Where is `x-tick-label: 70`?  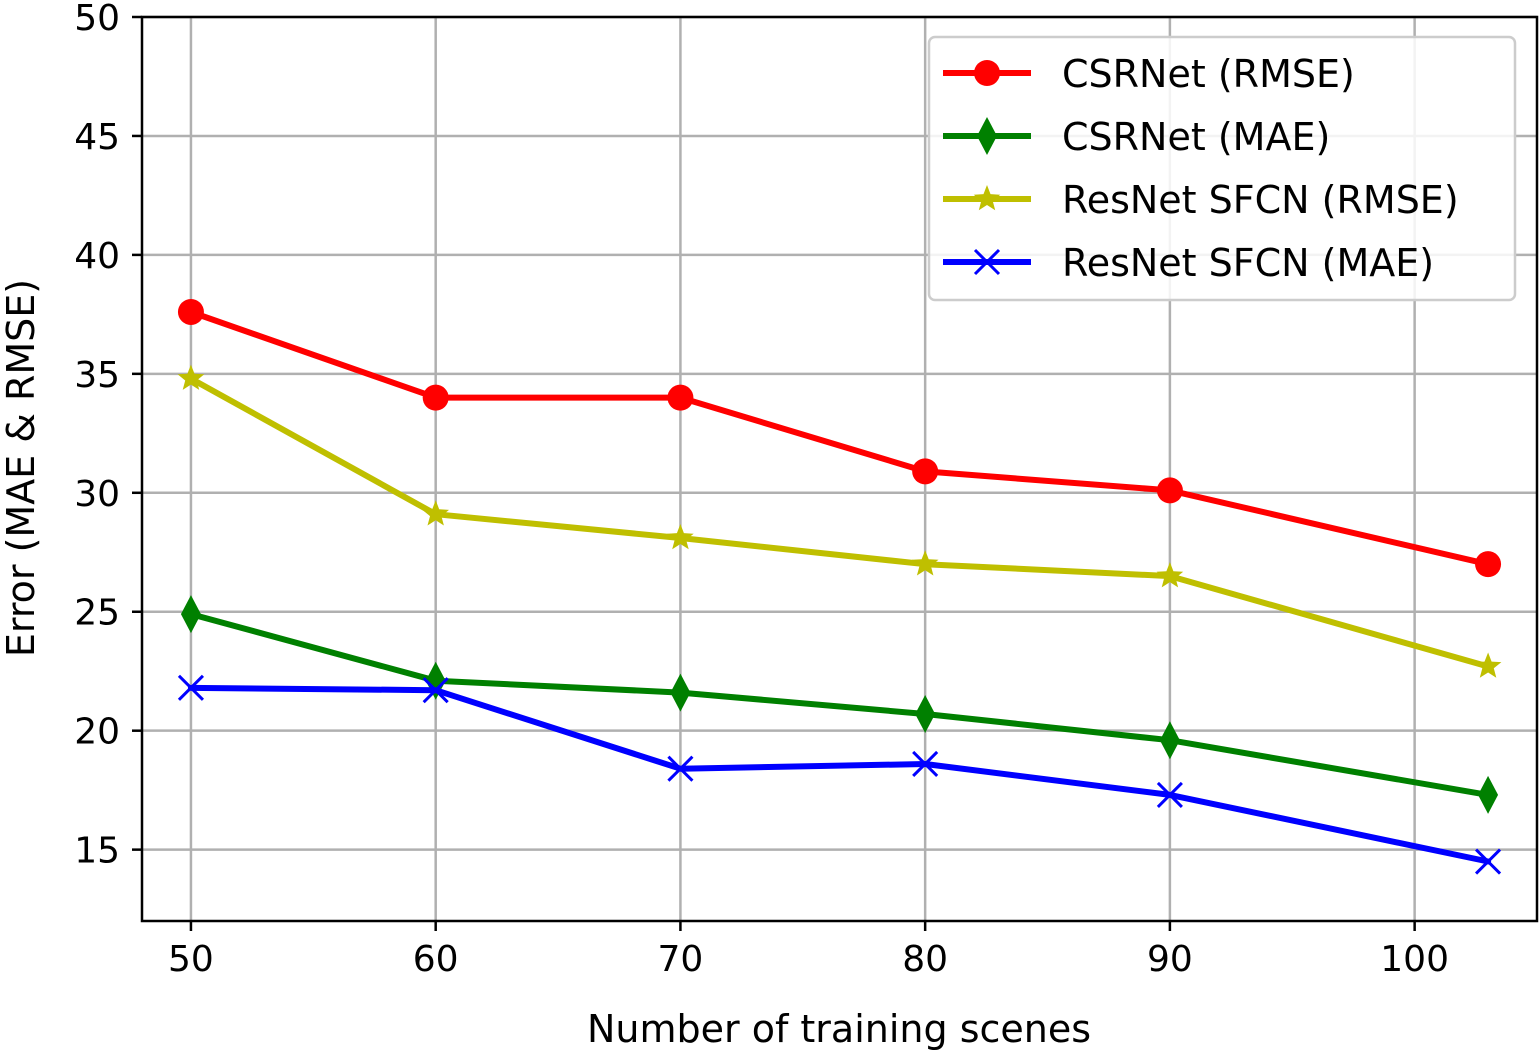 x-tick-label: 70 is located at coordinates (681, 959).